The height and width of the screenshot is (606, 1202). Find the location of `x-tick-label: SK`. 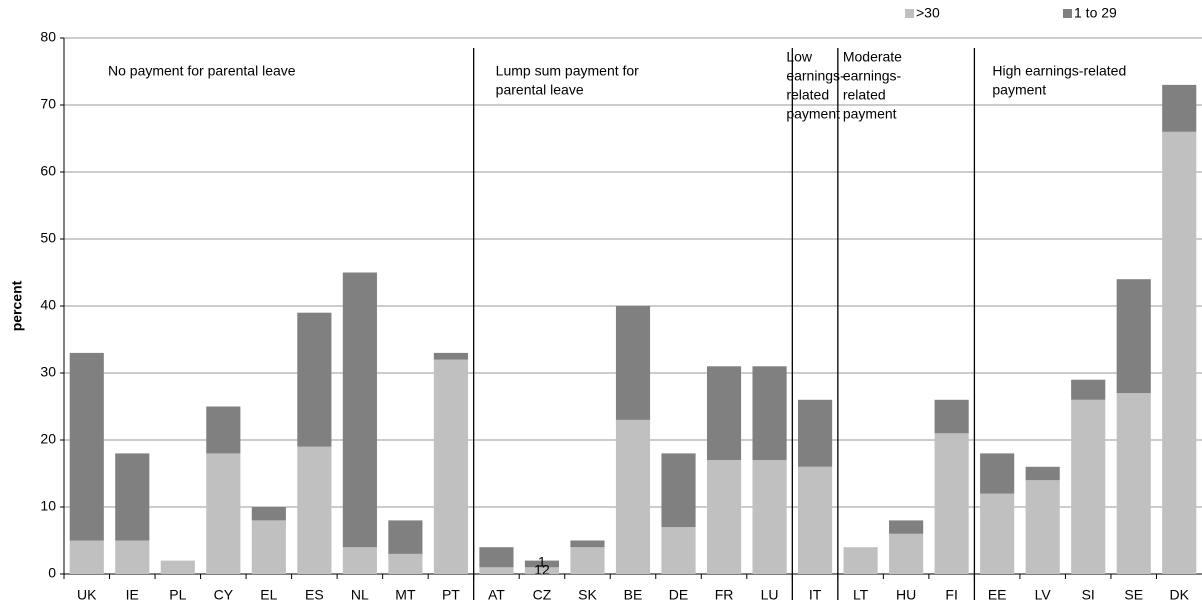

x-tick-label: SK is located at coordinates (587, 595).